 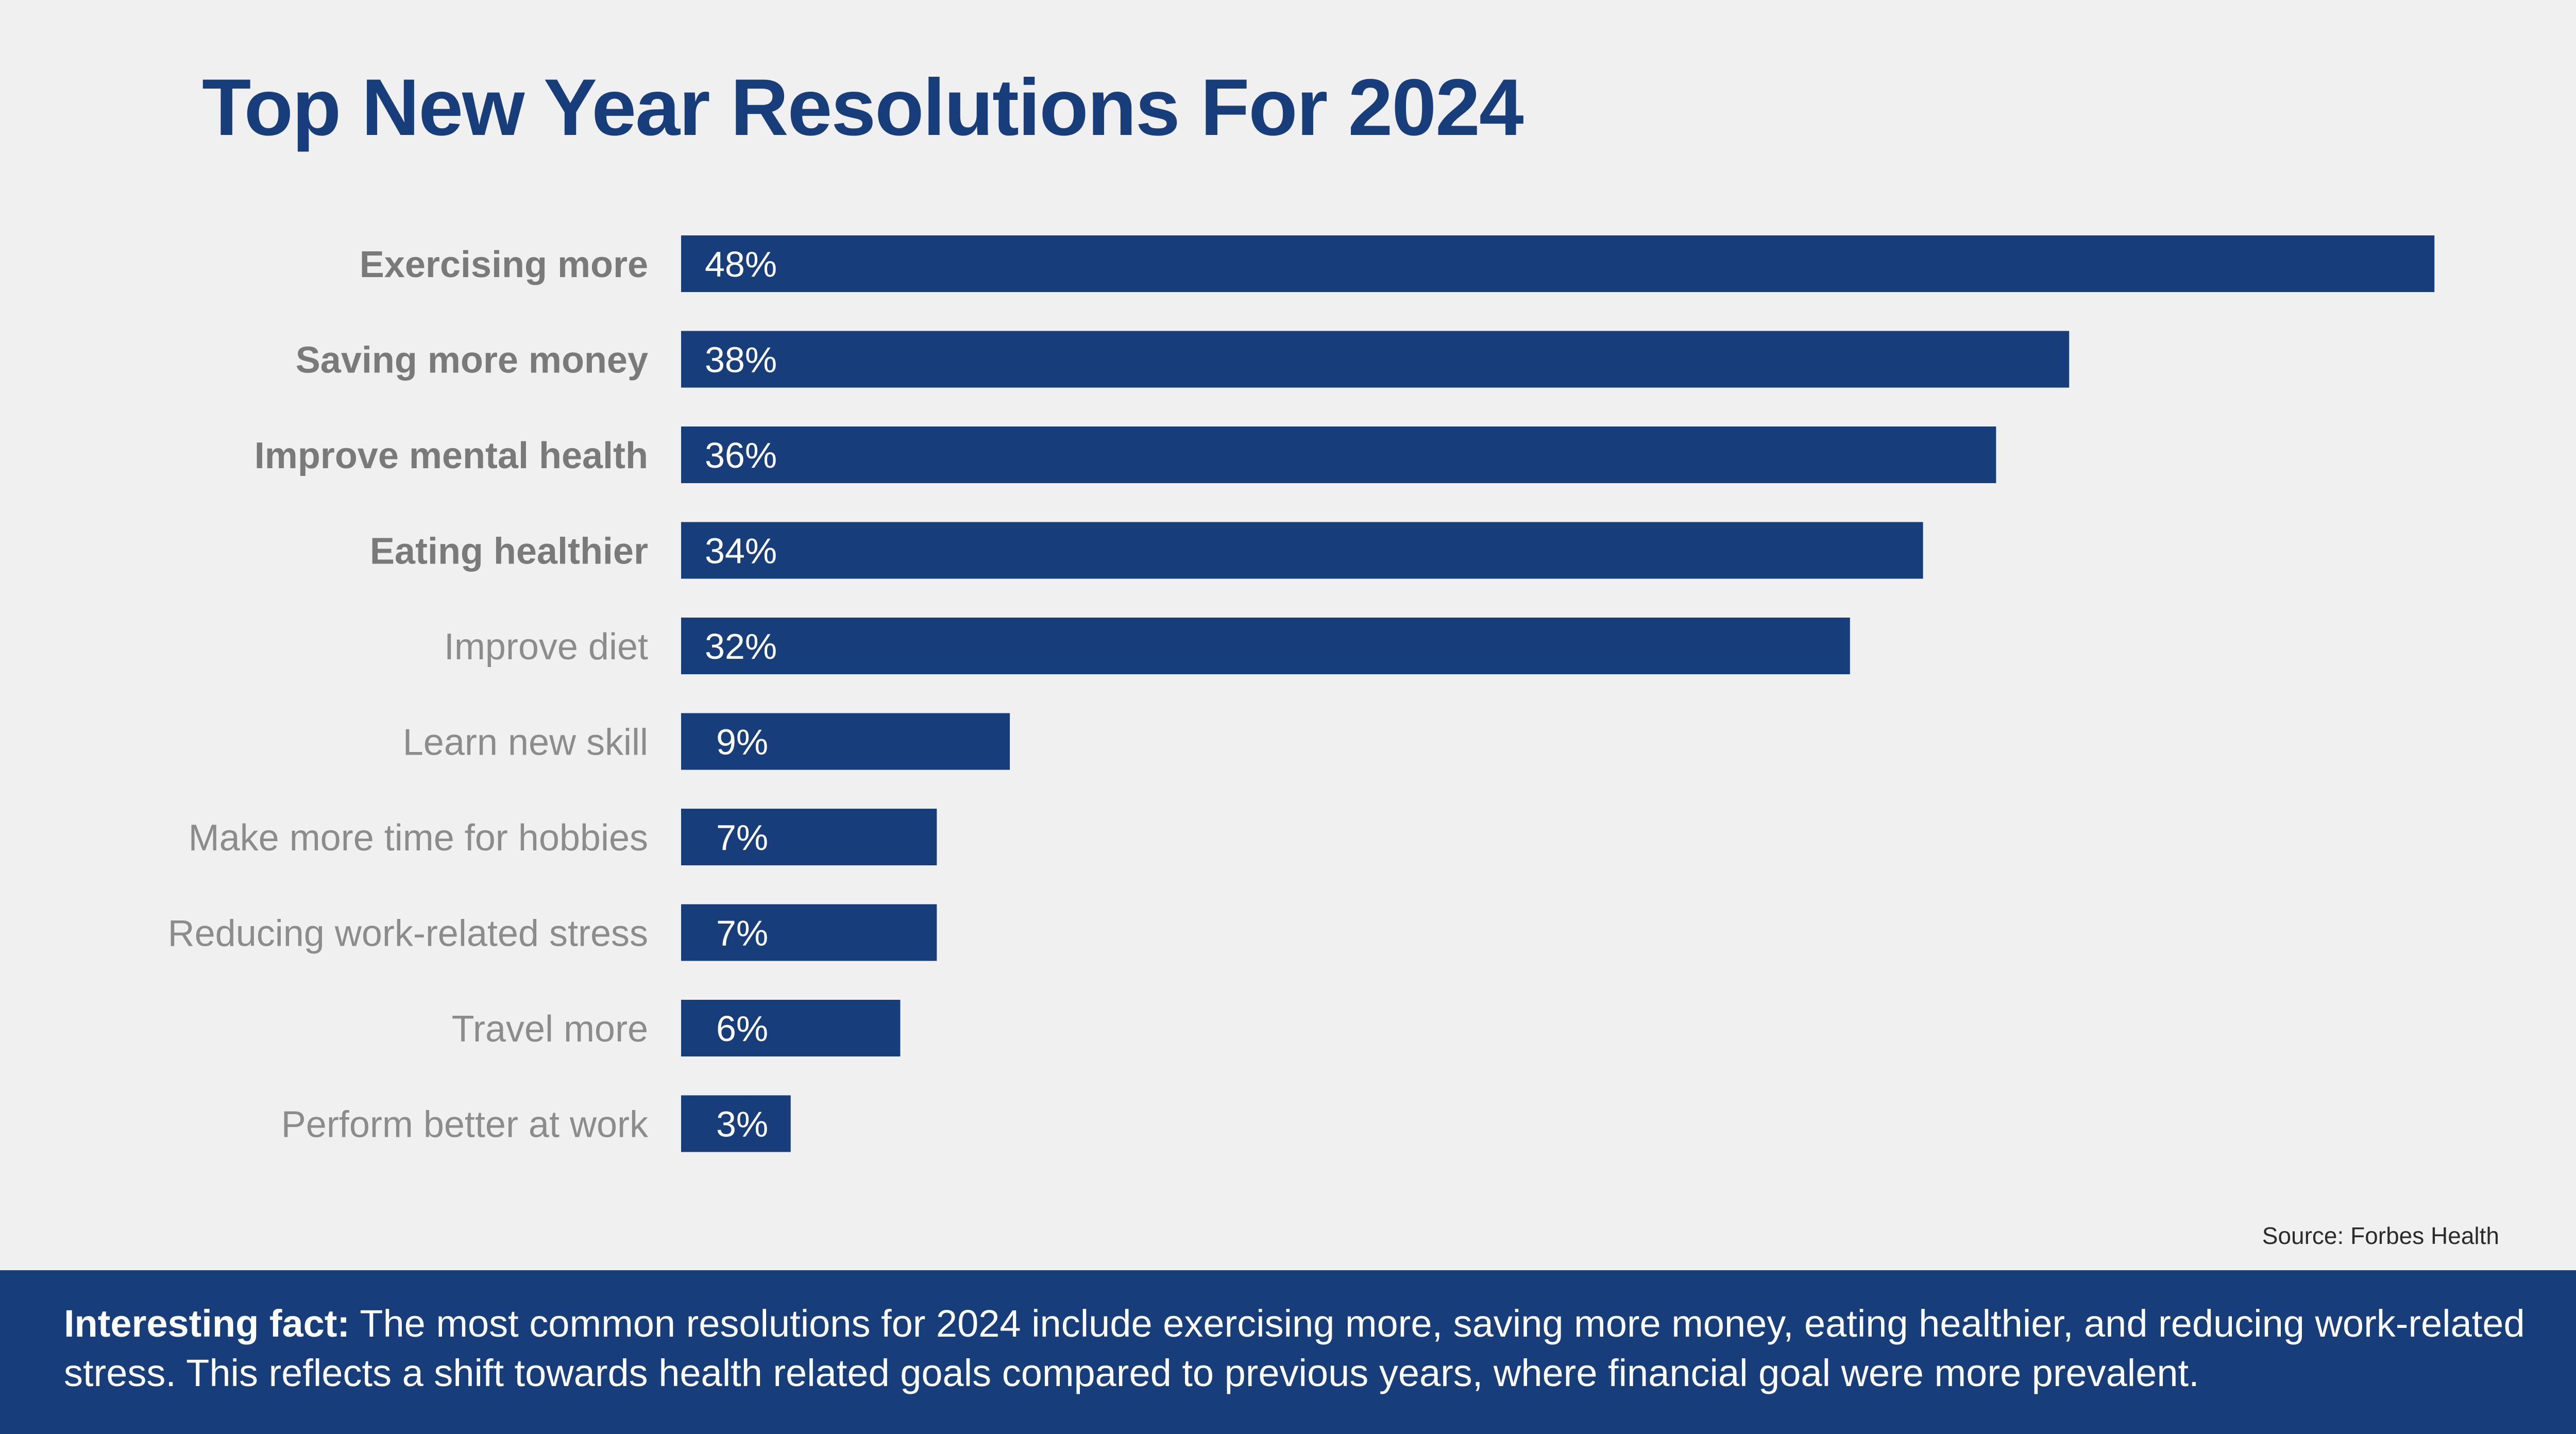 What do you see at coordinates (863, 107) in the screenshot?
I see `chart-title: Top New Year Resolutions For 2024` at bounding box center [863, 107].